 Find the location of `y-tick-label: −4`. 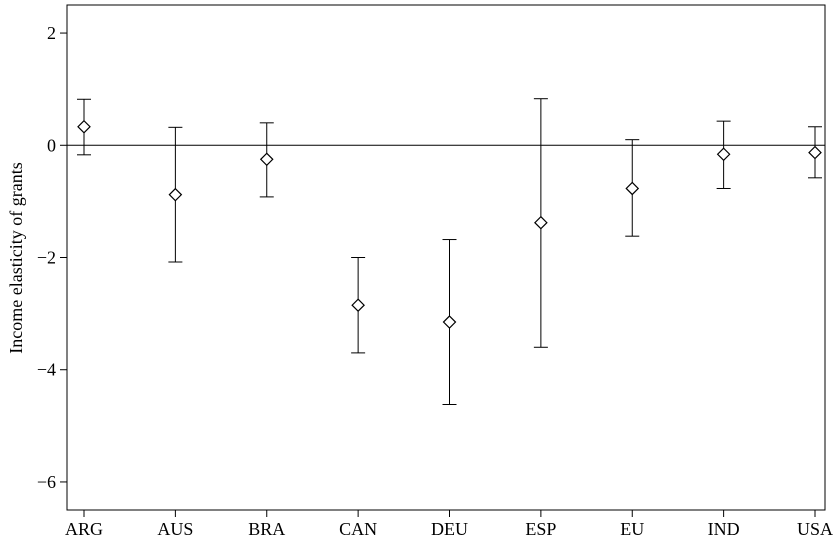

y-tick-label: −4 is located at coordinates (46, 370).